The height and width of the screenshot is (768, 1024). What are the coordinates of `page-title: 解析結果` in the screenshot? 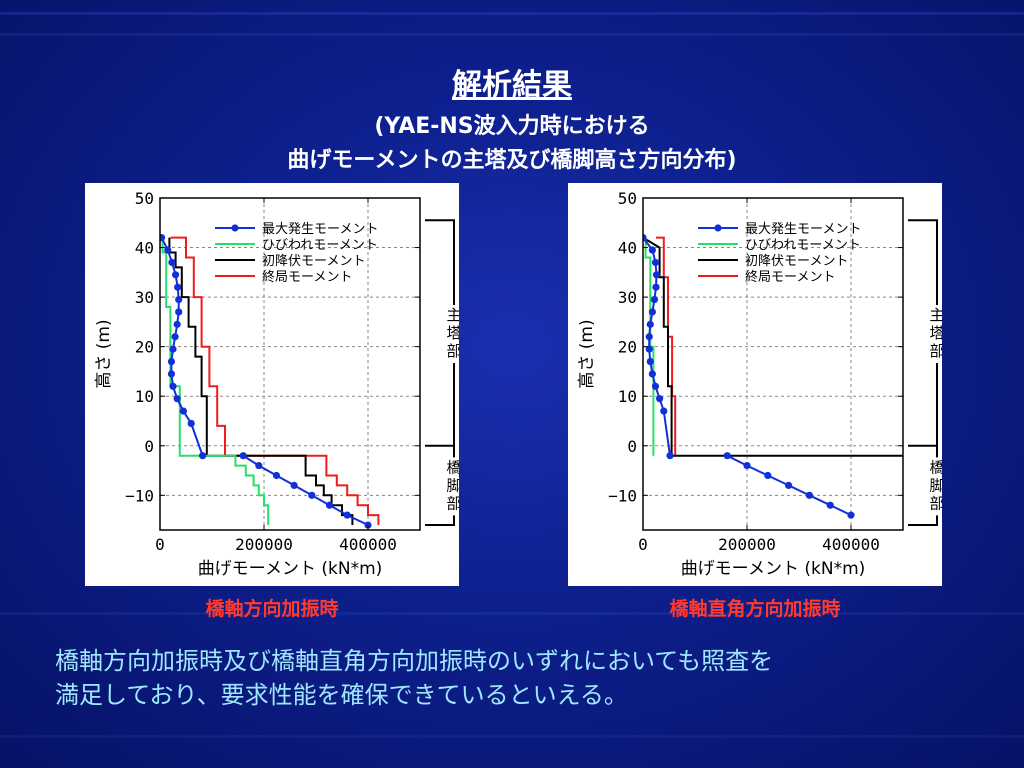 It's located at (512, 85).